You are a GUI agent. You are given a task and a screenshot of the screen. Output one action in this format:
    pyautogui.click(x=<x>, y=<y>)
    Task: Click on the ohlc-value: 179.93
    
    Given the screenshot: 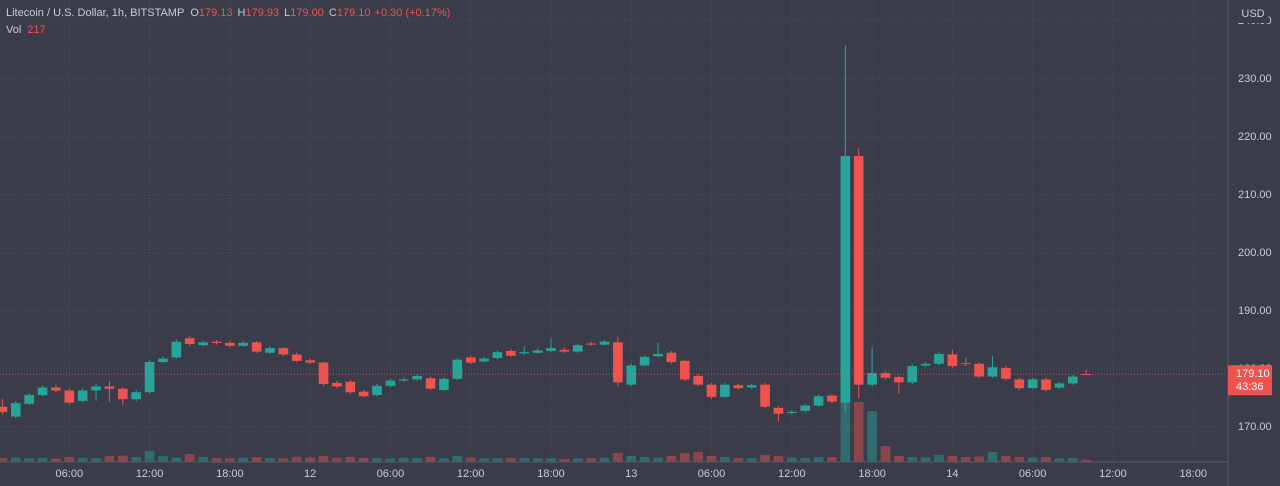 What is the action you would take?
    pyautogui.click(x=262, y=13)
    